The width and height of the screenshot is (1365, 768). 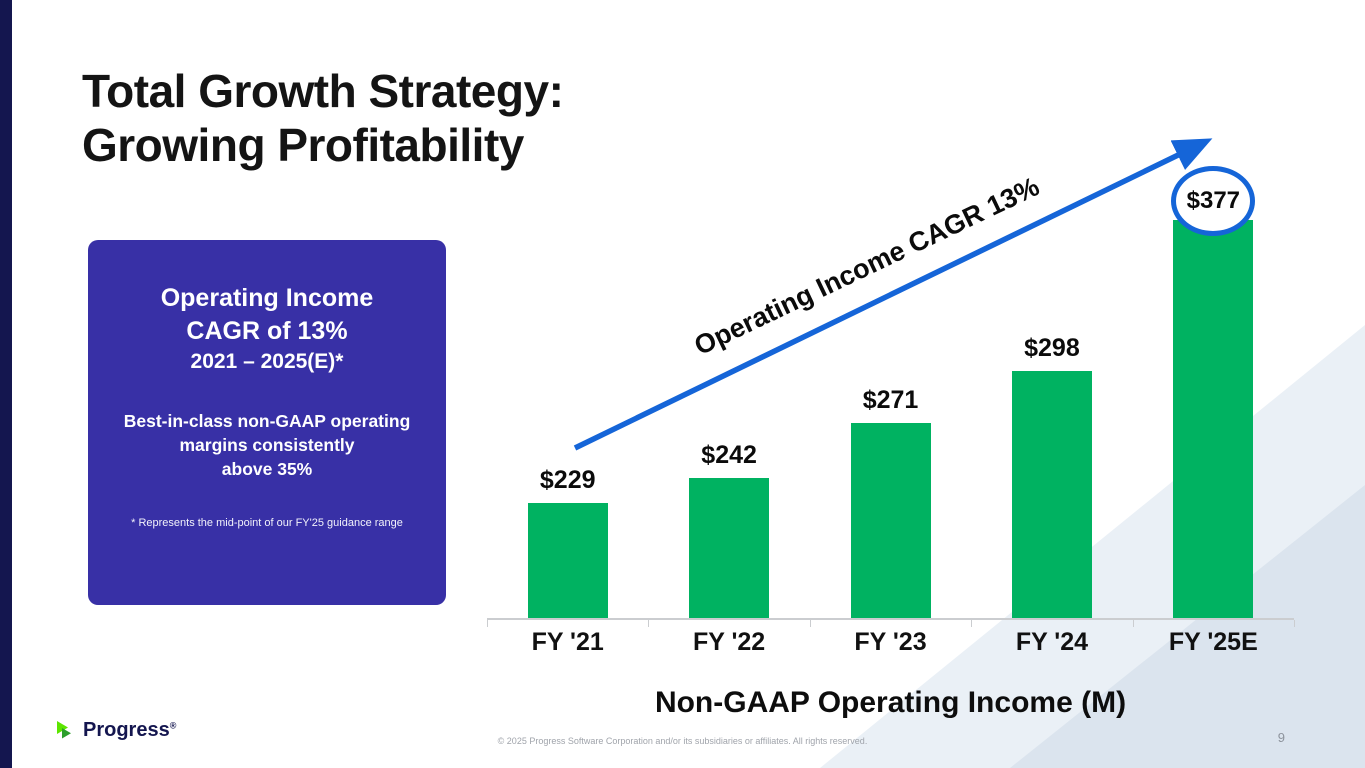 I want to click on callout-heading-line1: Operating Income, so click(x=267, y=298).